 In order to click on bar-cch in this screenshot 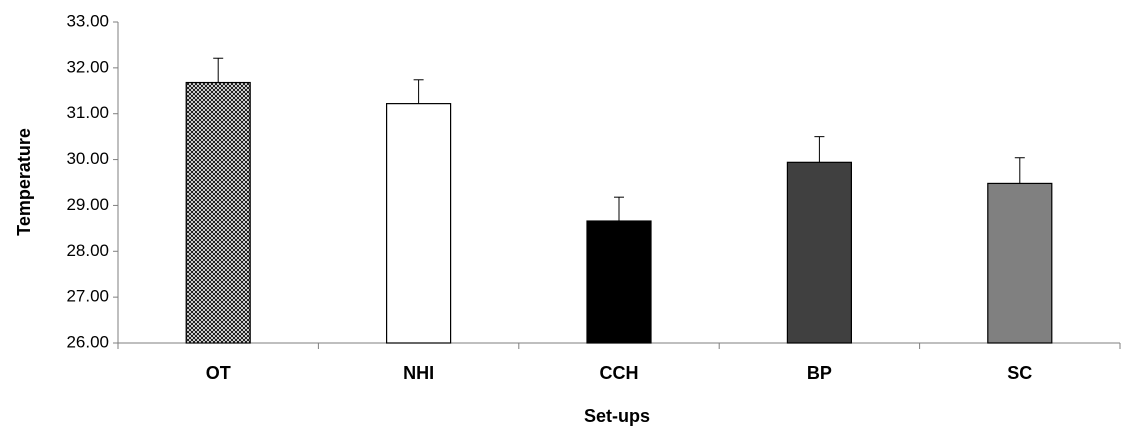, I will do `click(619, 282)`.